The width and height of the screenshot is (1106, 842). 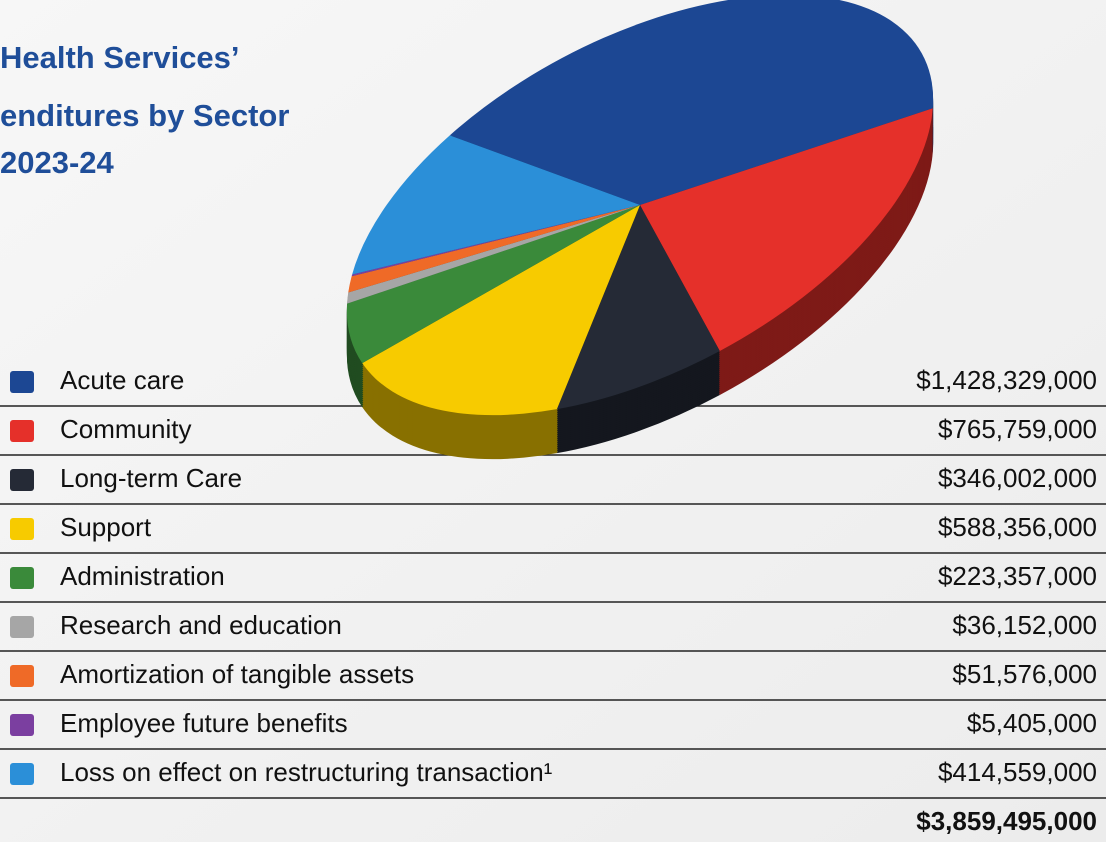 What do you see at coordinates (204, 723) in the screenshot?
I see `category-label: Employee future benefits` at bounding box center [204, 723].